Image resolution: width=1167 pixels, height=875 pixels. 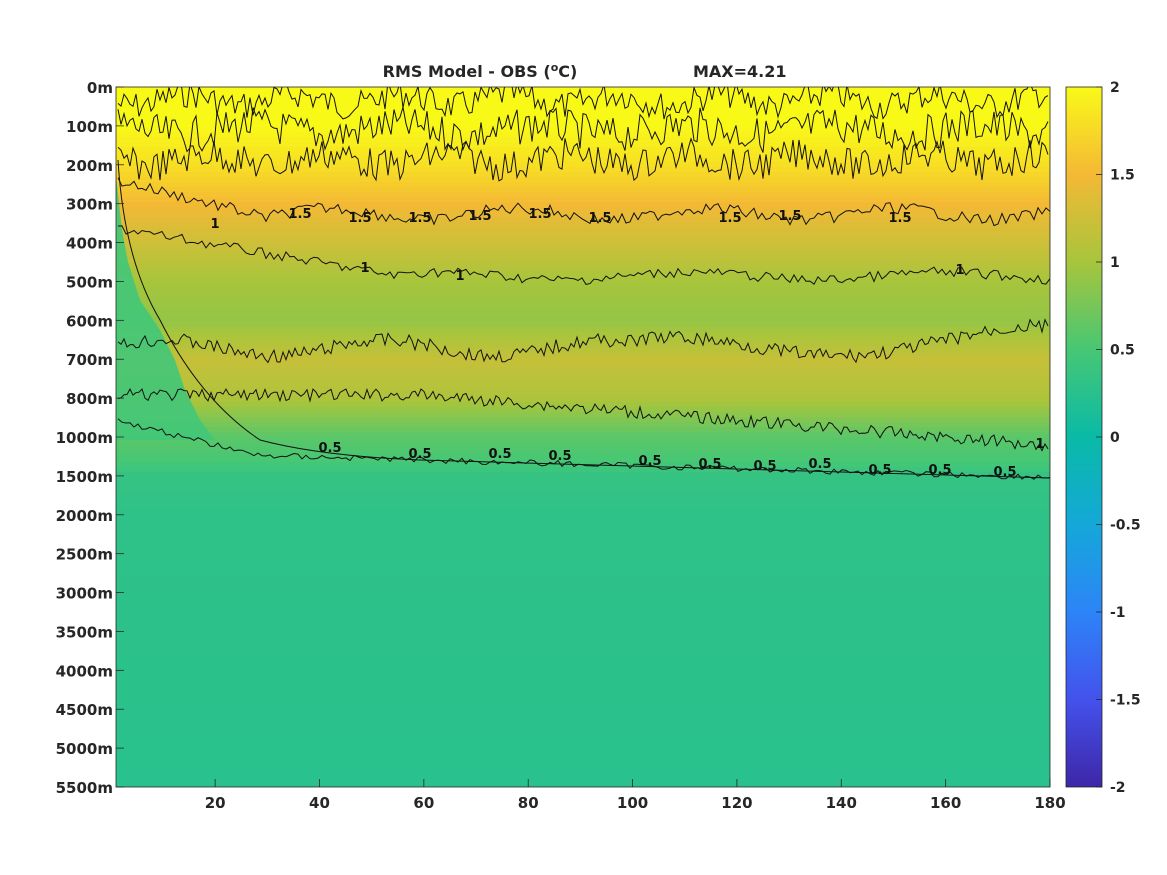 I want to click on x-tick-label: 20, so click(x=215, y=803).